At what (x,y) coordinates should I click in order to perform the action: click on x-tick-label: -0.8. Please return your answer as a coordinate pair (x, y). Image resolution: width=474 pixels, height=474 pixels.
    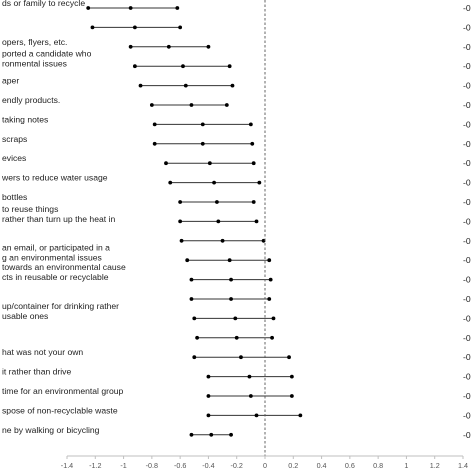
    Looking at the image, I should click on (152, 465).